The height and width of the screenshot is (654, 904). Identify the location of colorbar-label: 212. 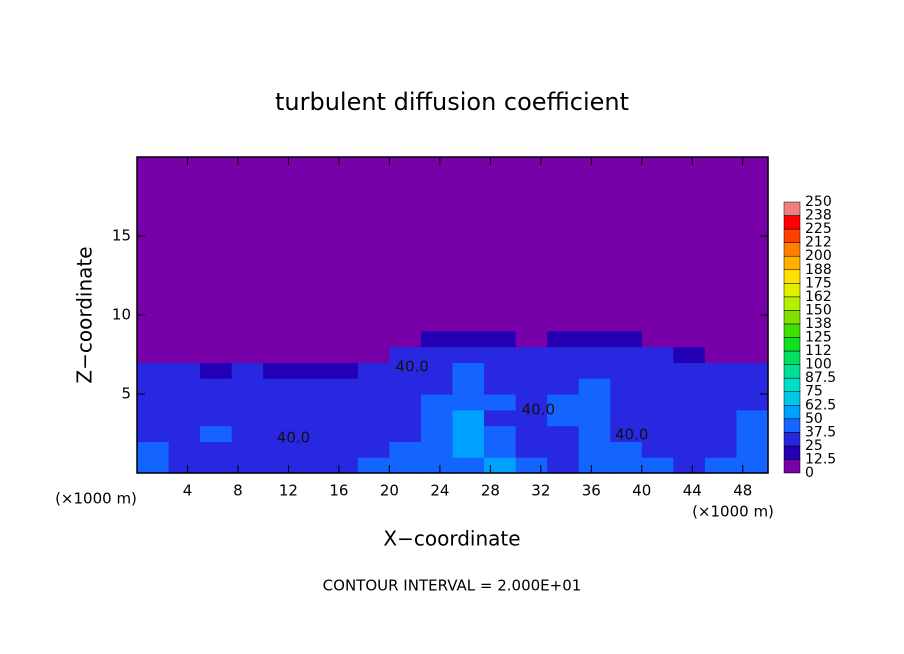
(818, 243).